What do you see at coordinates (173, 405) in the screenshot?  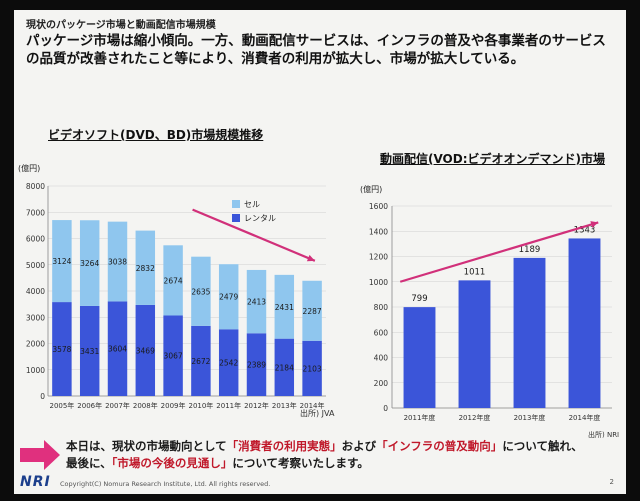 I see `x-tick-label: 2009年` at bounding box center [173, 405].